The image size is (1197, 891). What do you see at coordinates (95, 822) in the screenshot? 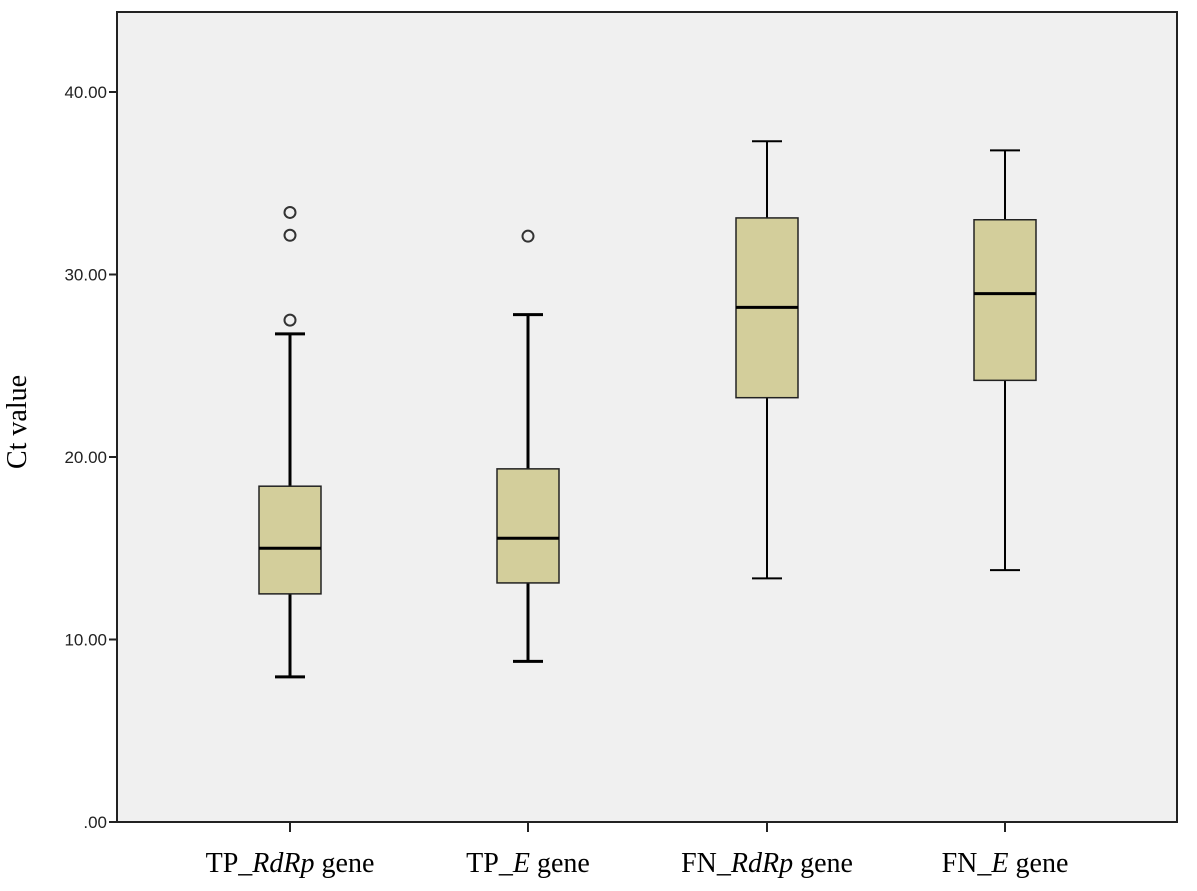
I see `y-tick-label: .00` at bounding box center [95, 822].